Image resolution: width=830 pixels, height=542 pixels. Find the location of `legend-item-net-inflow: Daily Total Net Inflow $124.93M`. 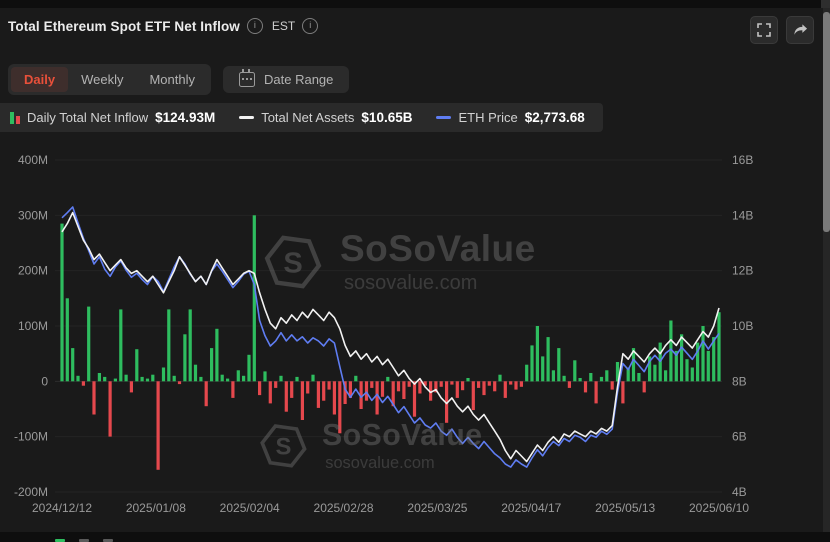

legend-item-net-inflow: Daily Total Net Inflow $124.93M is located at coordinates (112, 117).